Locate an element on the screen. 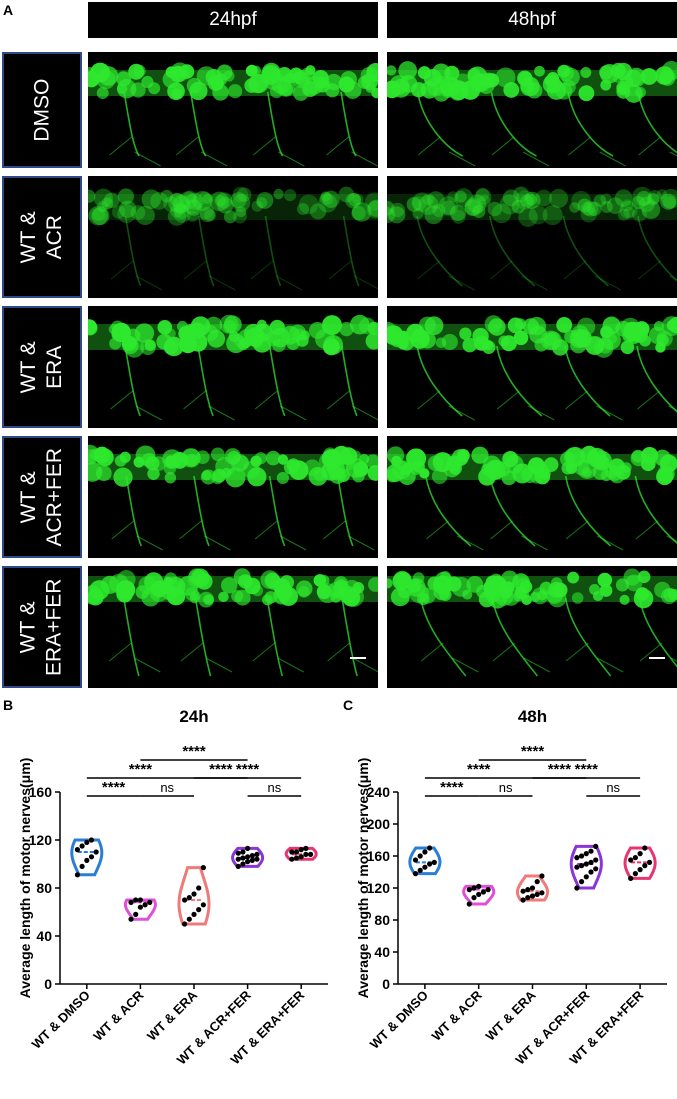  x-tick-label: WT & ERA is located at coordinates (511, 1015).